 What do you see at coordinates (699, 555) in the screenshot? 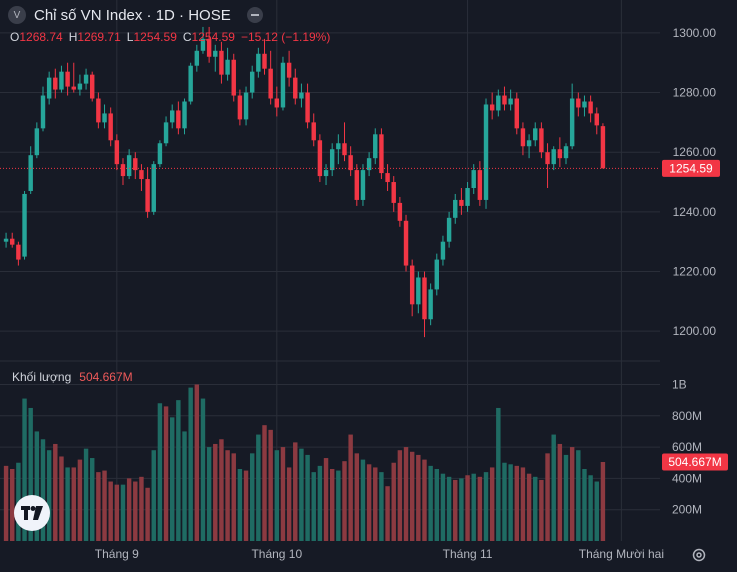
I see `gear-icon` at bounding box center [699, 555].